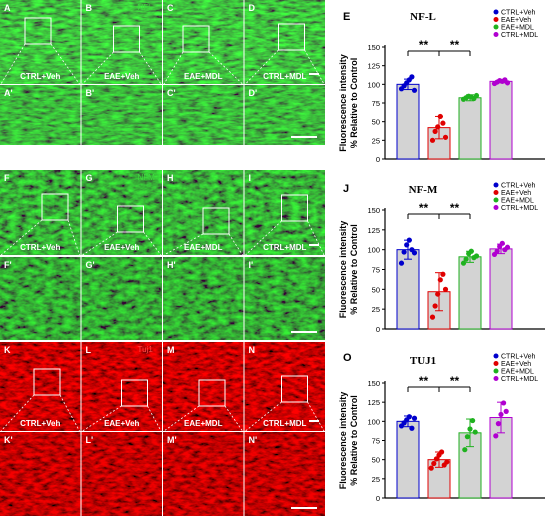 The image size is (550, 516). I want to click on panel-letter: D, so click(252, 8).